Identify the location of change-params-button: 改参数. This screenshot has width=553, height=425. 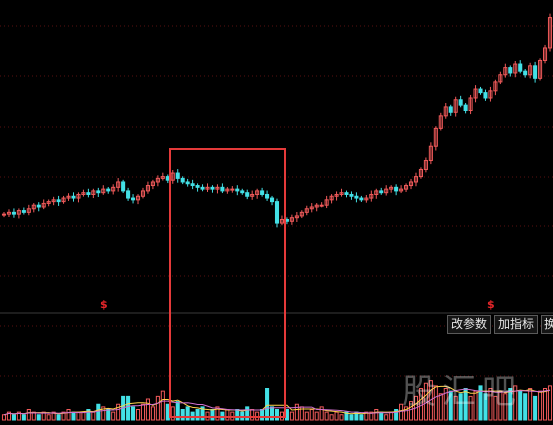
(469, 324).